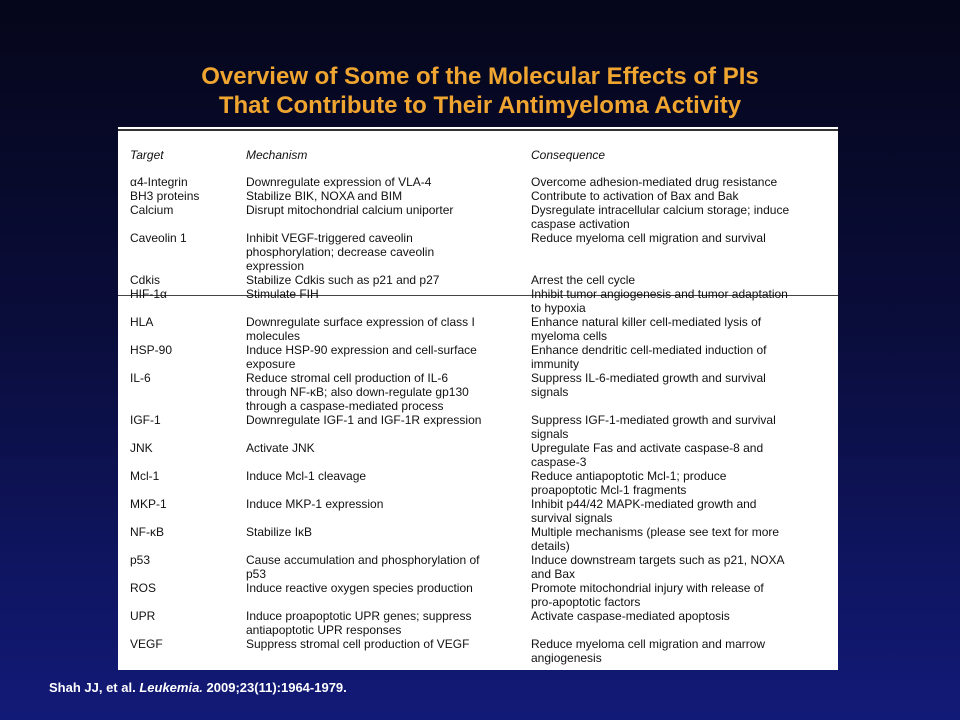 Image resolution: width=960 pixels, height=720 pixels. Describe the element at coordinates (165, 196) in the screenshot. I see `row-target: BH3 proteins` at that location.